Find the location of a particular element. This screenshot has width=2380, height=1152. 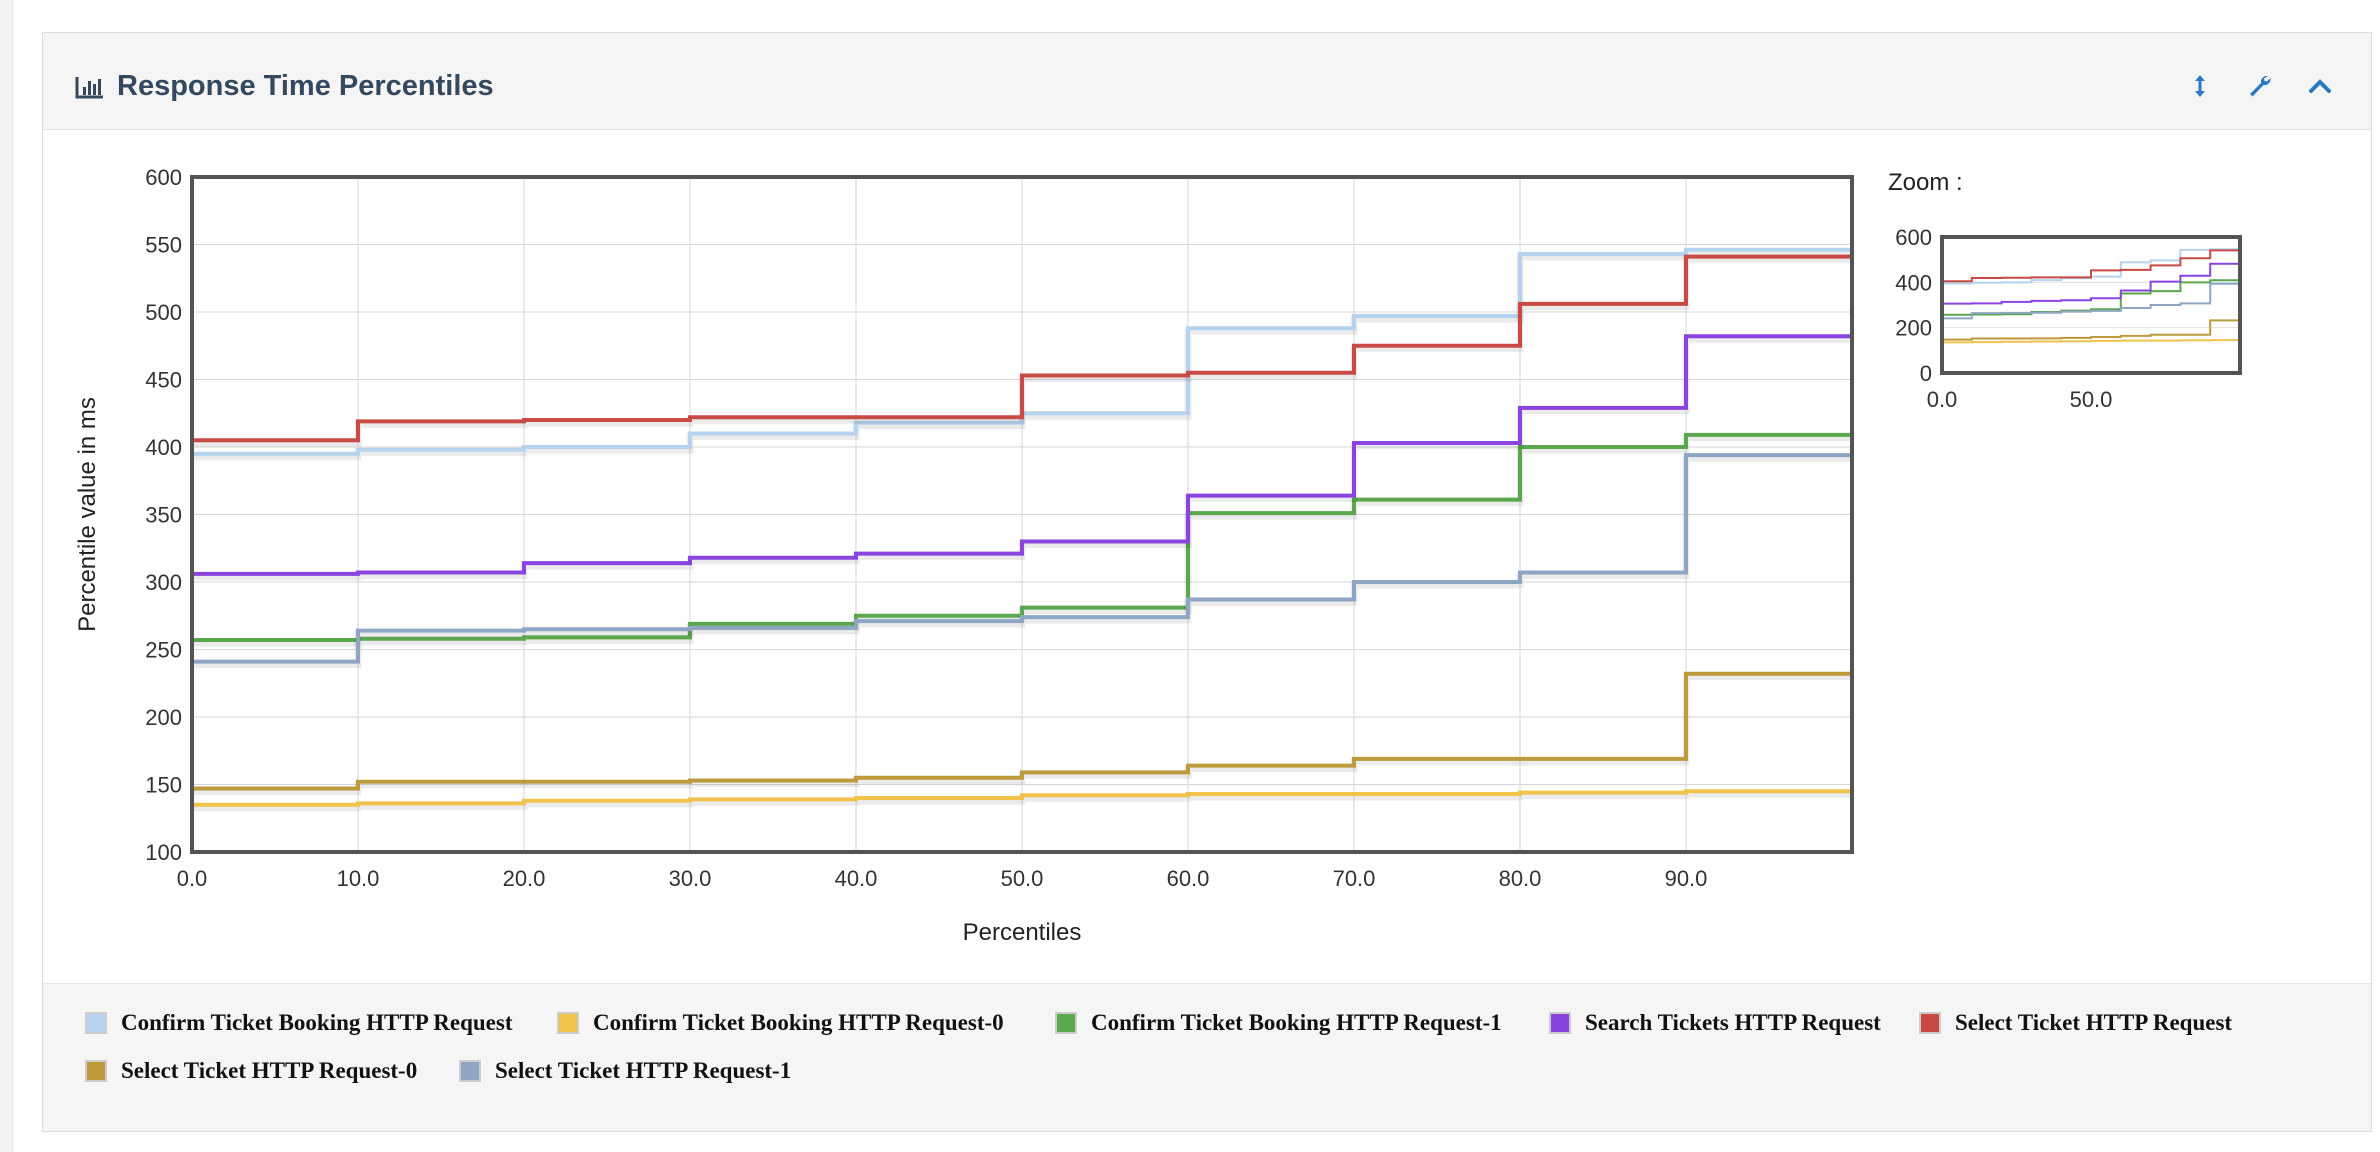

legend-item: Confirm Ticket Booking HTTP Request-1 is located at coordinates (1278, 1023).